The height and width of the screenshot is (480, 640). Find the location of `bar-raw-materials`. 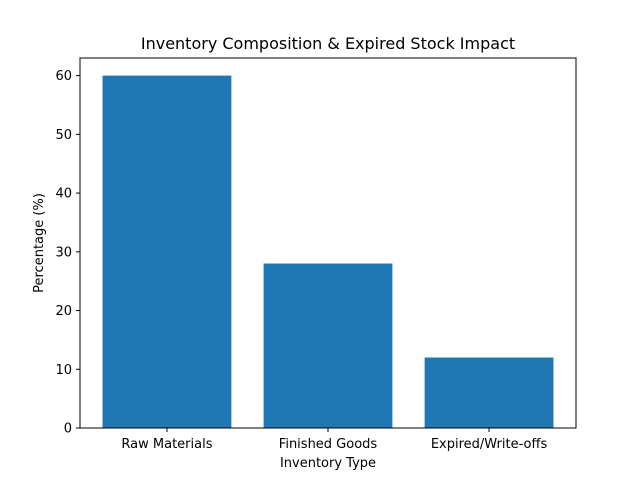

bar-raw-materials is located at coordinates (167, 251).